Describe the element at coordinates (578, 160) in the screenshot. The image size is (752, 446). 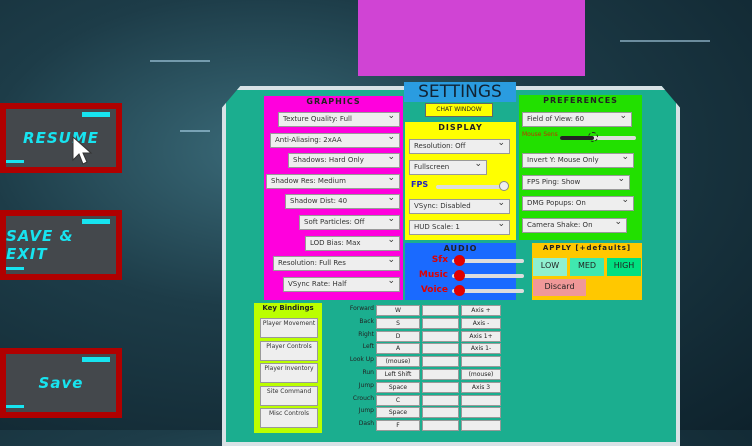
I see `preference-dropdown: Invert Y: Mouse Only` at that location.